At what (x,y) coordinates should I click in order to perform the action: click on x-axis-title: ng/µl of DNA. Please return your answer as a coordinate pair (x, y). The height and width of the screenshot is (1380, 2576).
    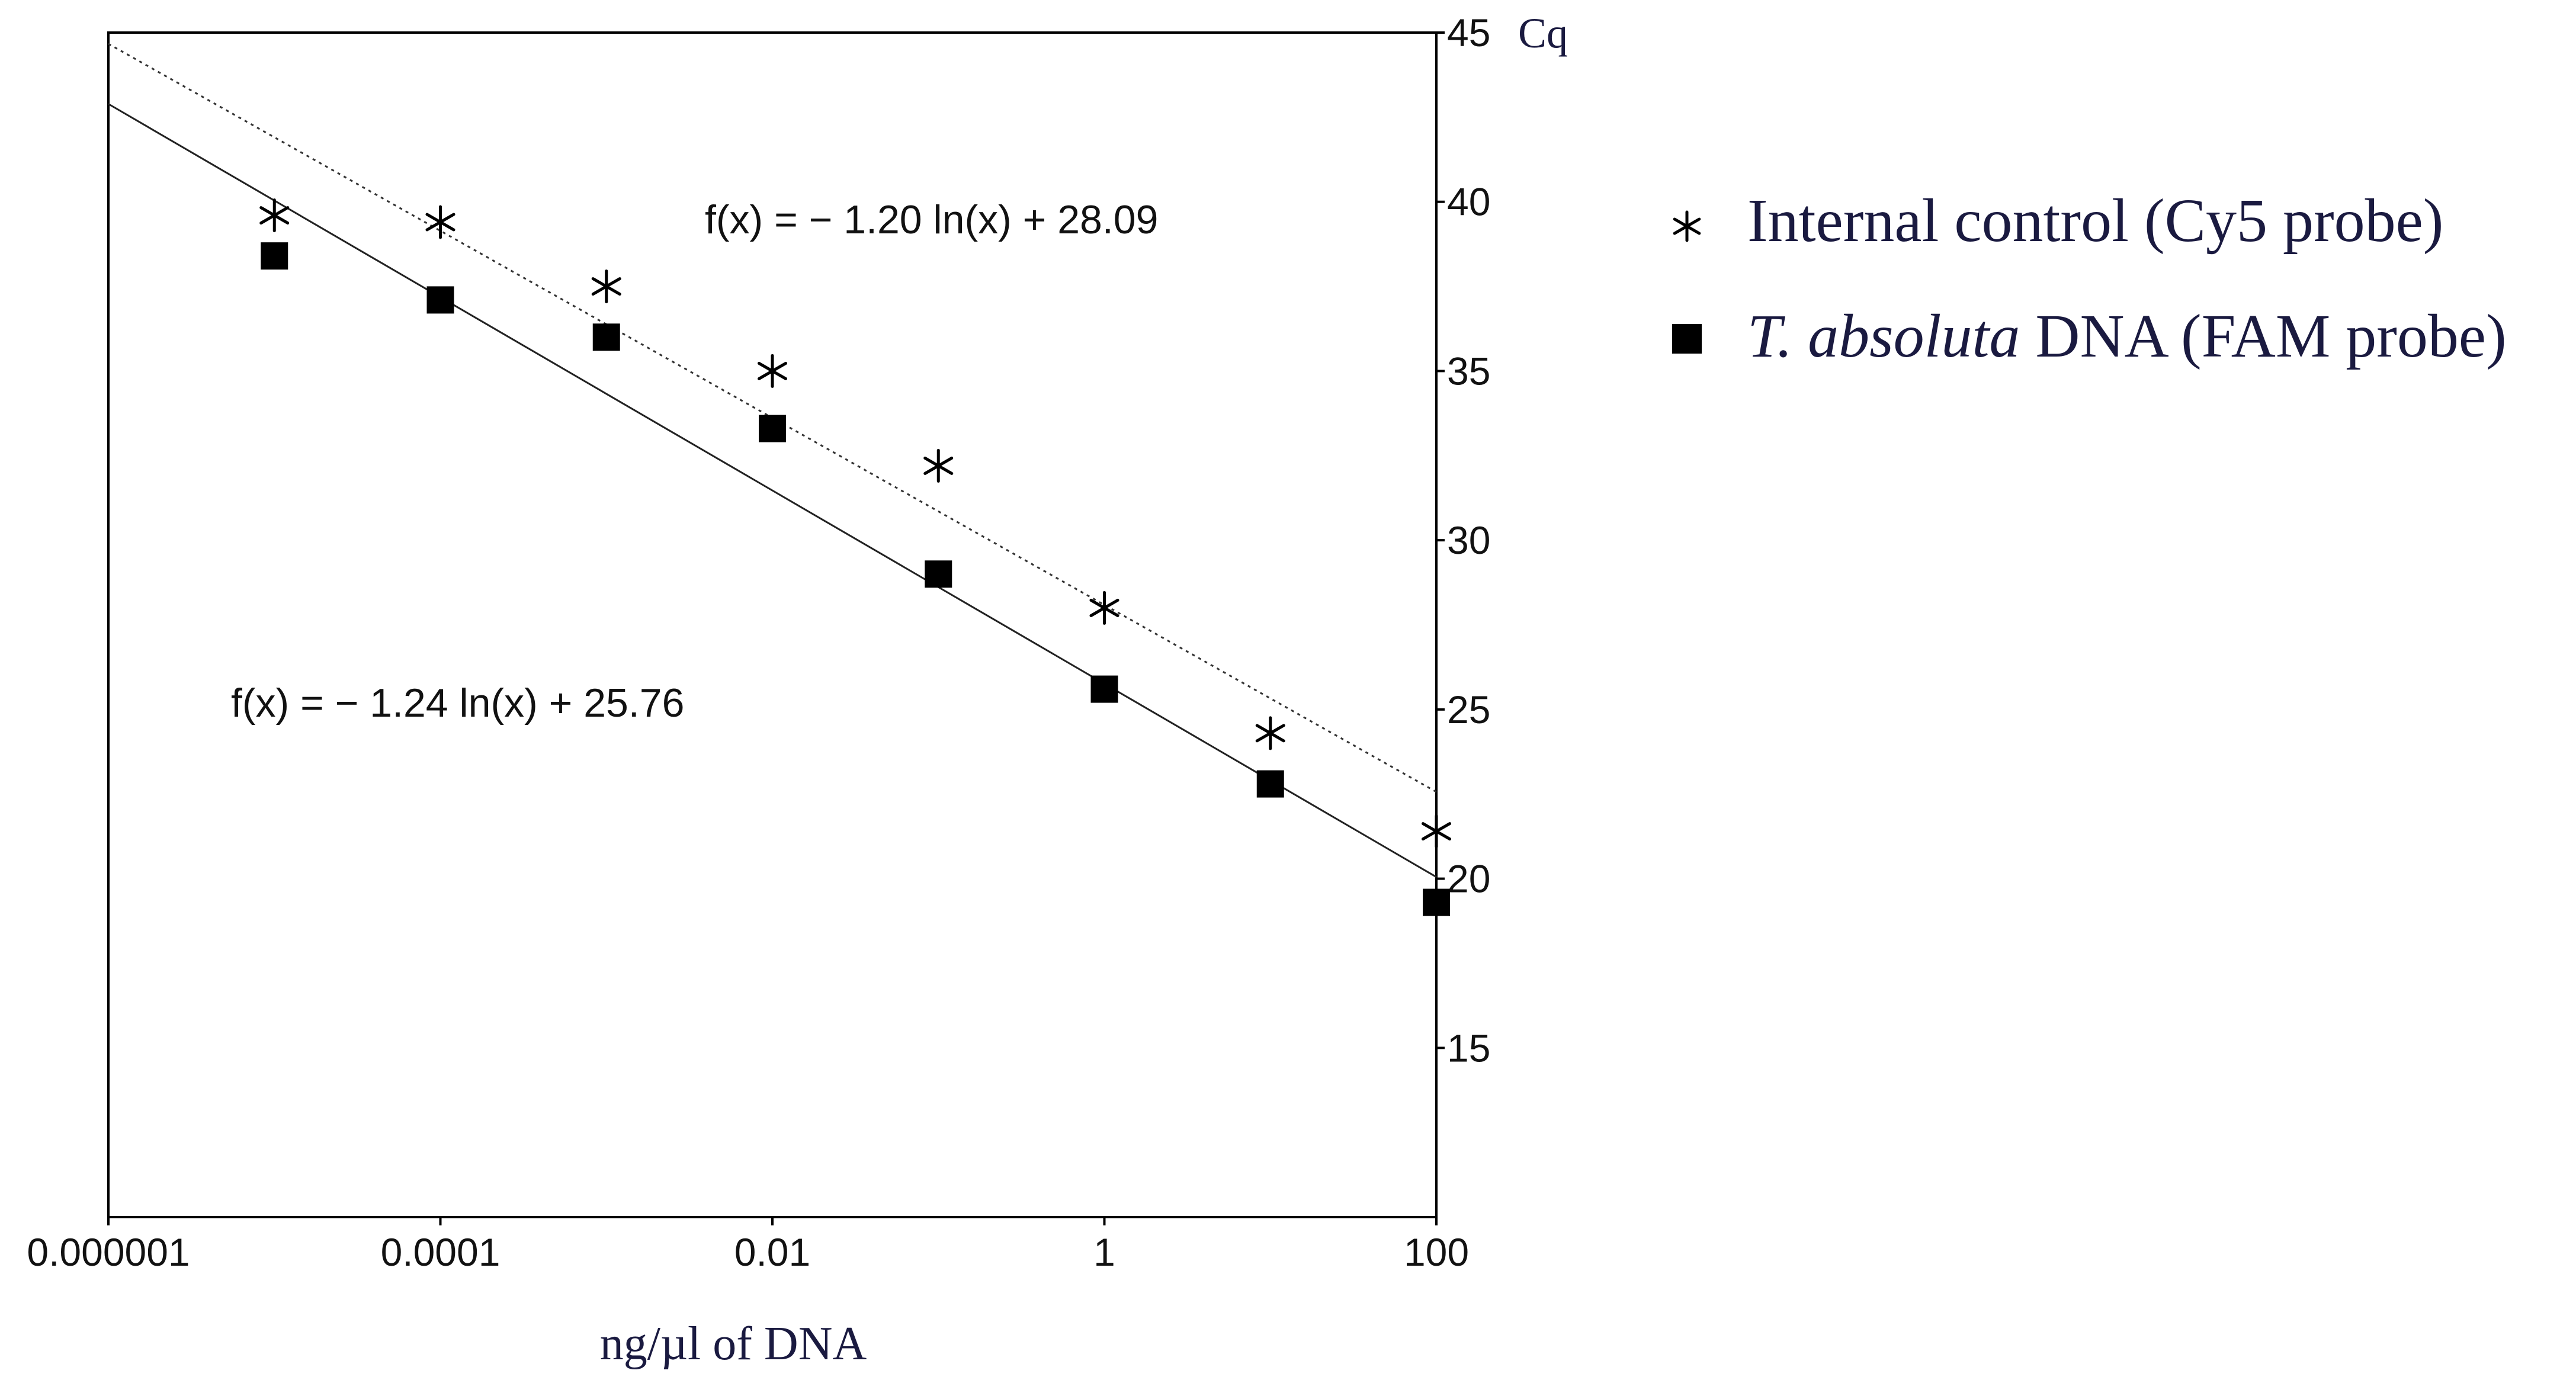
    Looking at the image, I should click on (734, 1344).